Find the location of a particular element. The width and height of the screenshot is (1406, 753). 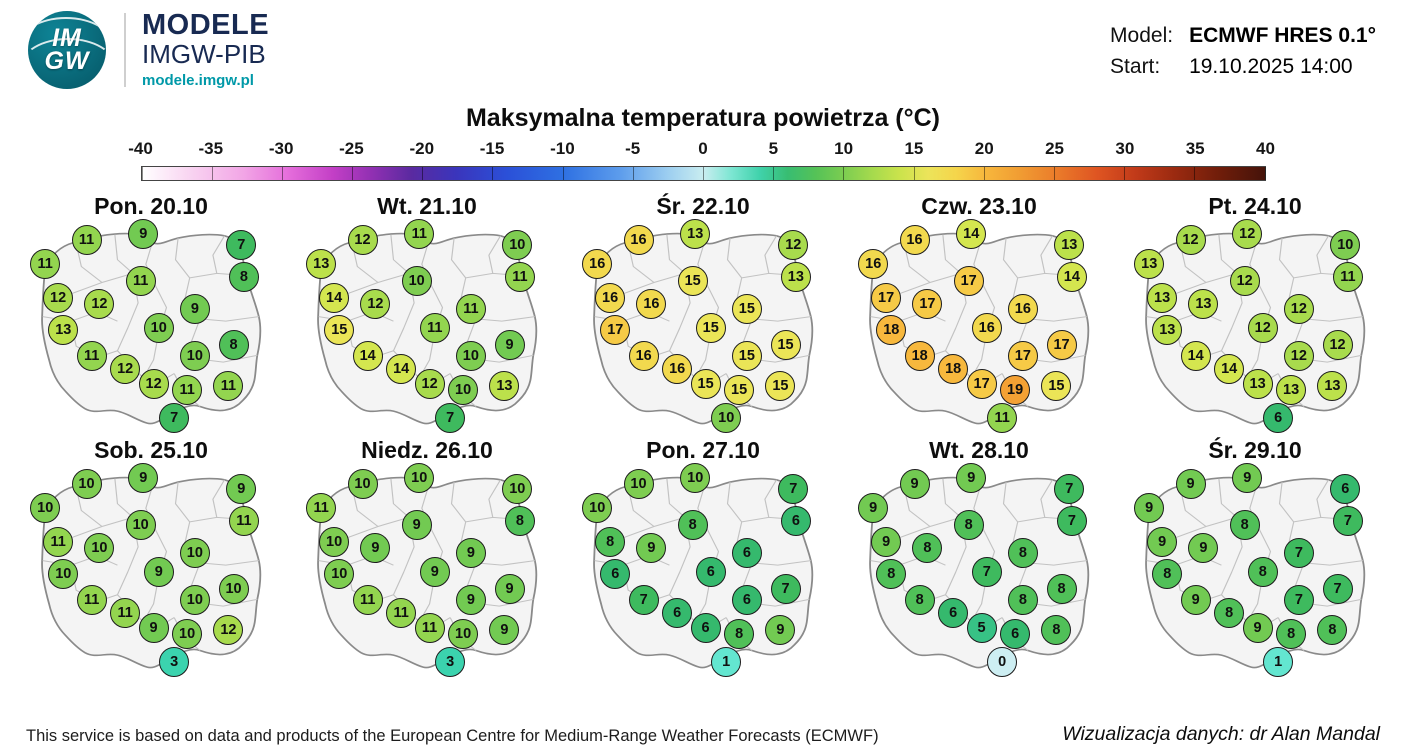

poland-map: 16 13 12 16 15 13 16 16 15 17 15 16 16 15 15 15 15 15 10 is located at coordinates (703, 326).